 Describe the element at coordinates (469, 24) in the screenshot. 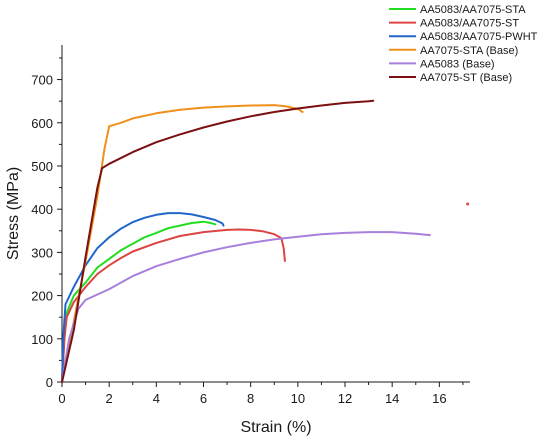

I see `legend-entry-label: AA5083/AA7075-ST` at that location.